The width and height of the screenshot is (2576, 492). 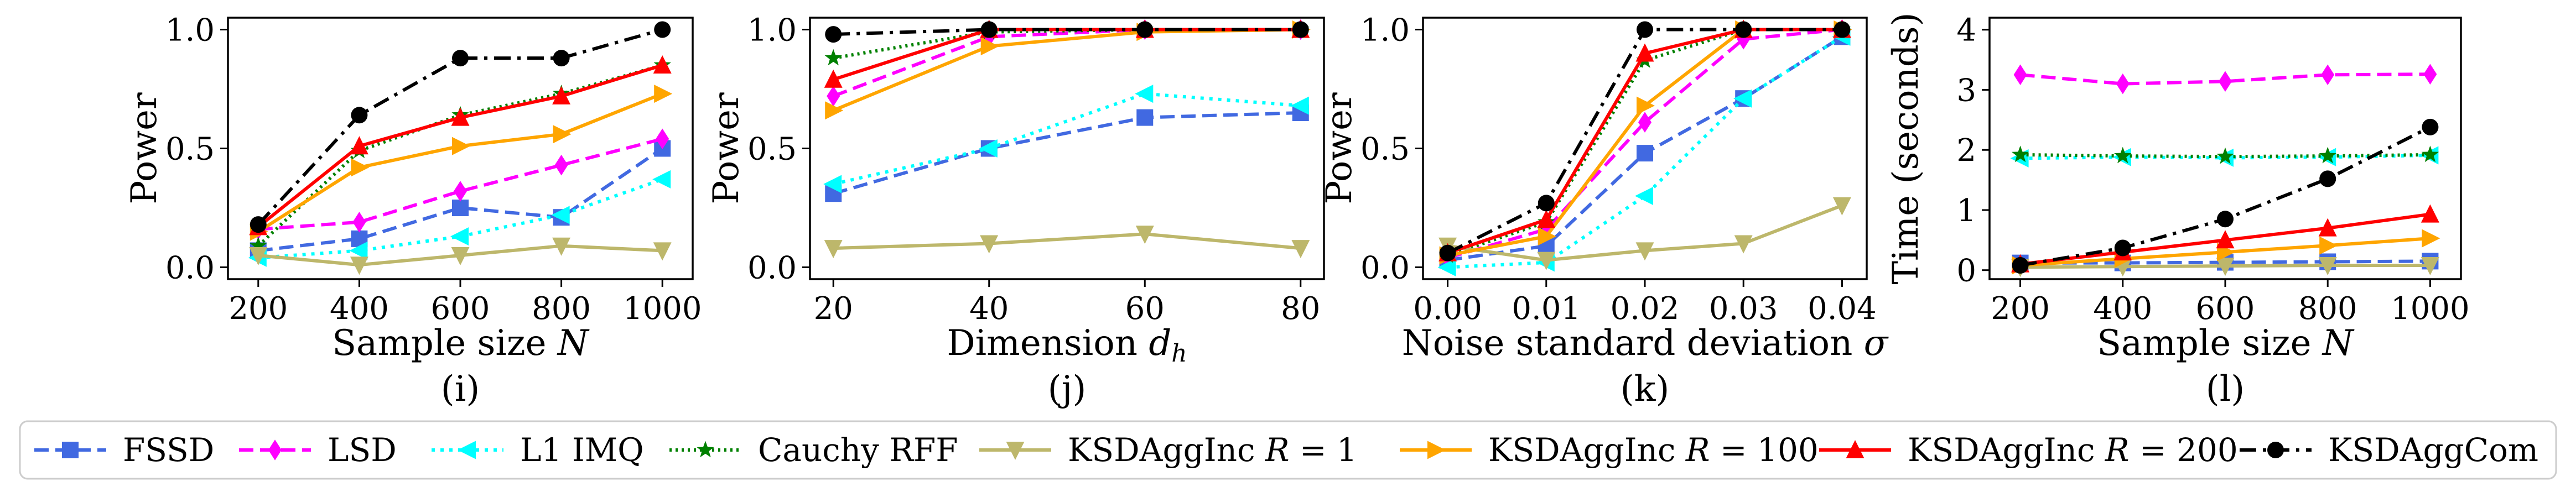 What do you see at coordinates (858, 450) in the screenshot?
I see `legend-label: Cauchy RFF` at bounding box center [858, 450].